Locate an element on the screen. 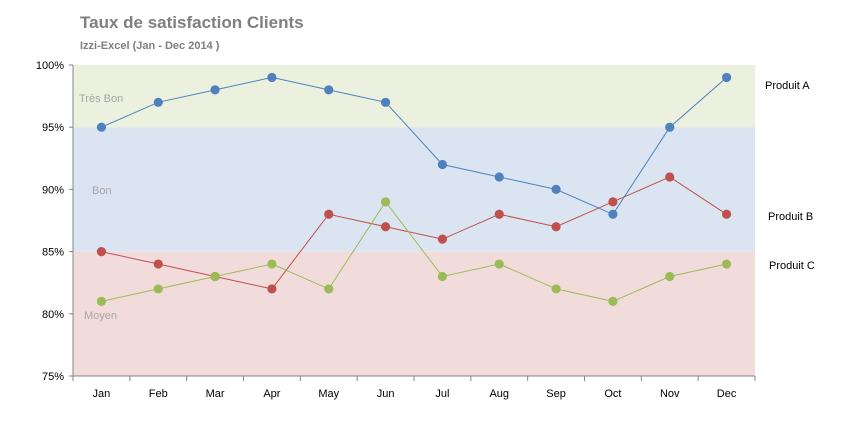 Image resolution: width=846 pixels, height=436 pixels. y-tick-label: 85% is located at coordinates (53, 253).